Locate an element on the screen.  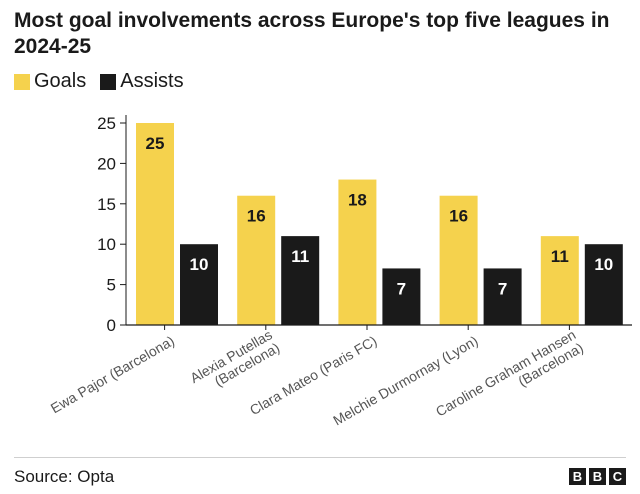
bbc-logo-block: C is located at coordinates (617, 476).